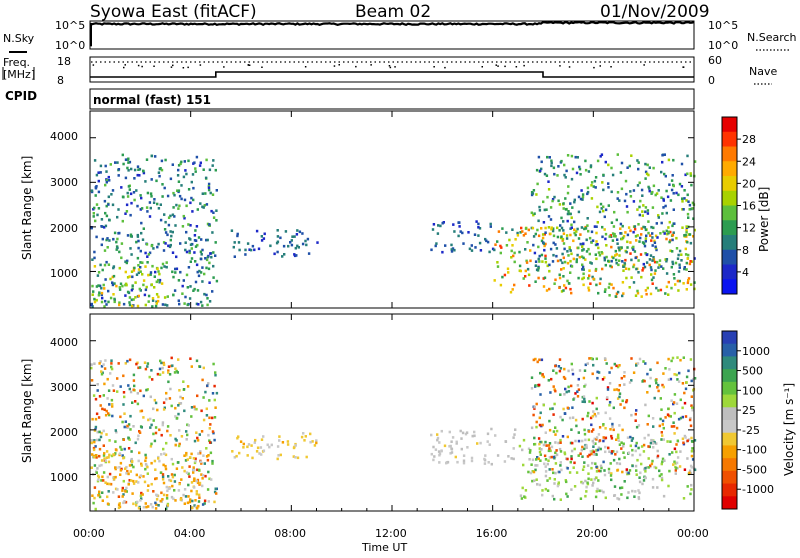 This screenshot has height=558, width=800. What do you see at coordinates (70, 25) in the screenshot?
I see `noise-ytick-top: 10^5` at bounding box center [70, 25].